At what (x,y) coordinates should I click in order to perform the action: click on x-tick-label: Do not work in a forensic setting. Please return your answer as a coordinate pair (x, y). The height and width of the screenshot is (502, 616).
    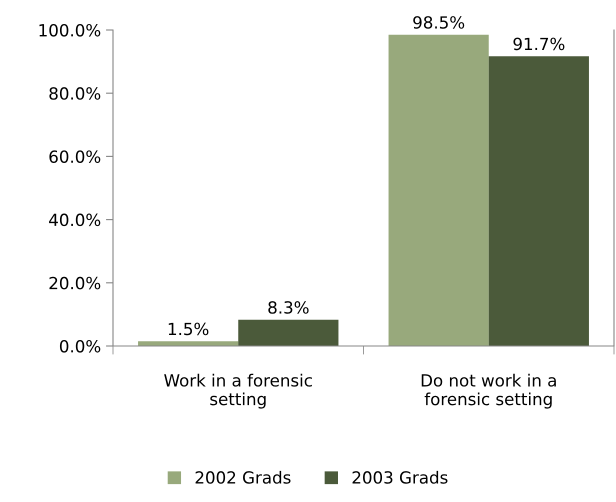
    Looking at the image, I should click on (489, 391).